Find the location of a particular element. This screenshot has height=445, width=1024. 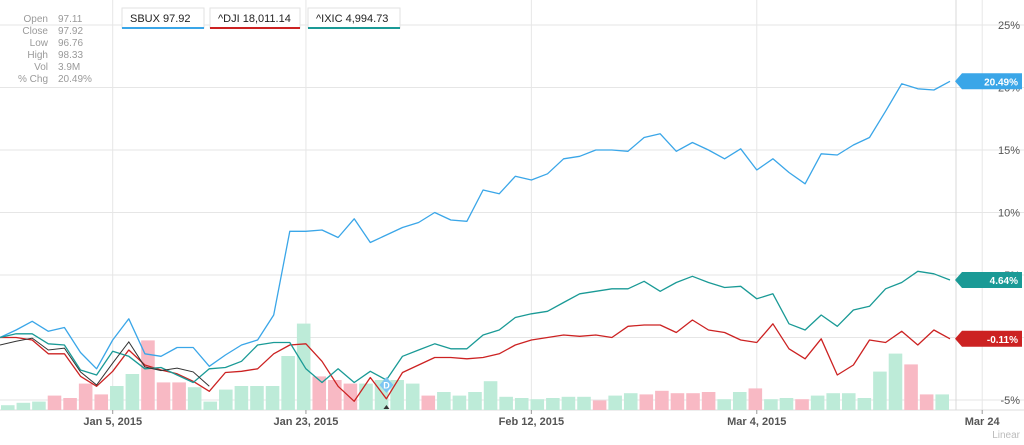

stat-label: Close is located at coordinates (35, 31).